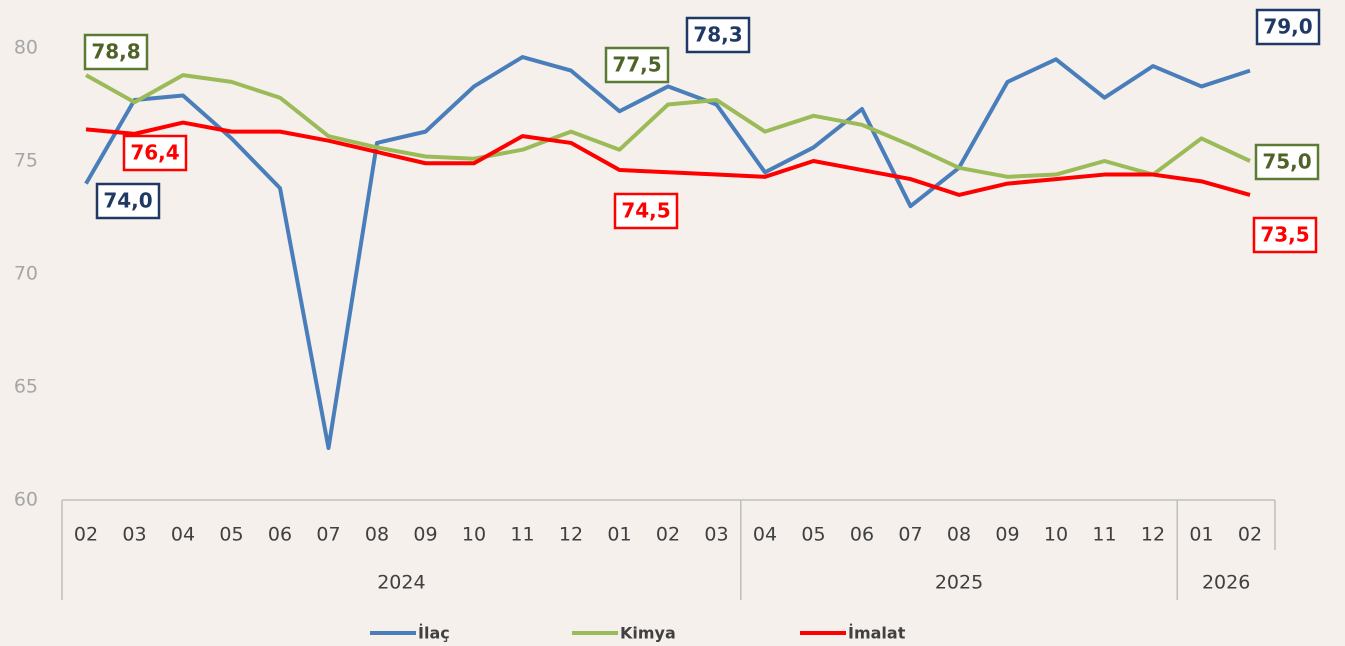 This screenshot has height=646, width=1345. What do you see at coordinates (401, 583) in the screenshot?
I see `group-label: 2024` at bounding box center [401, 583].